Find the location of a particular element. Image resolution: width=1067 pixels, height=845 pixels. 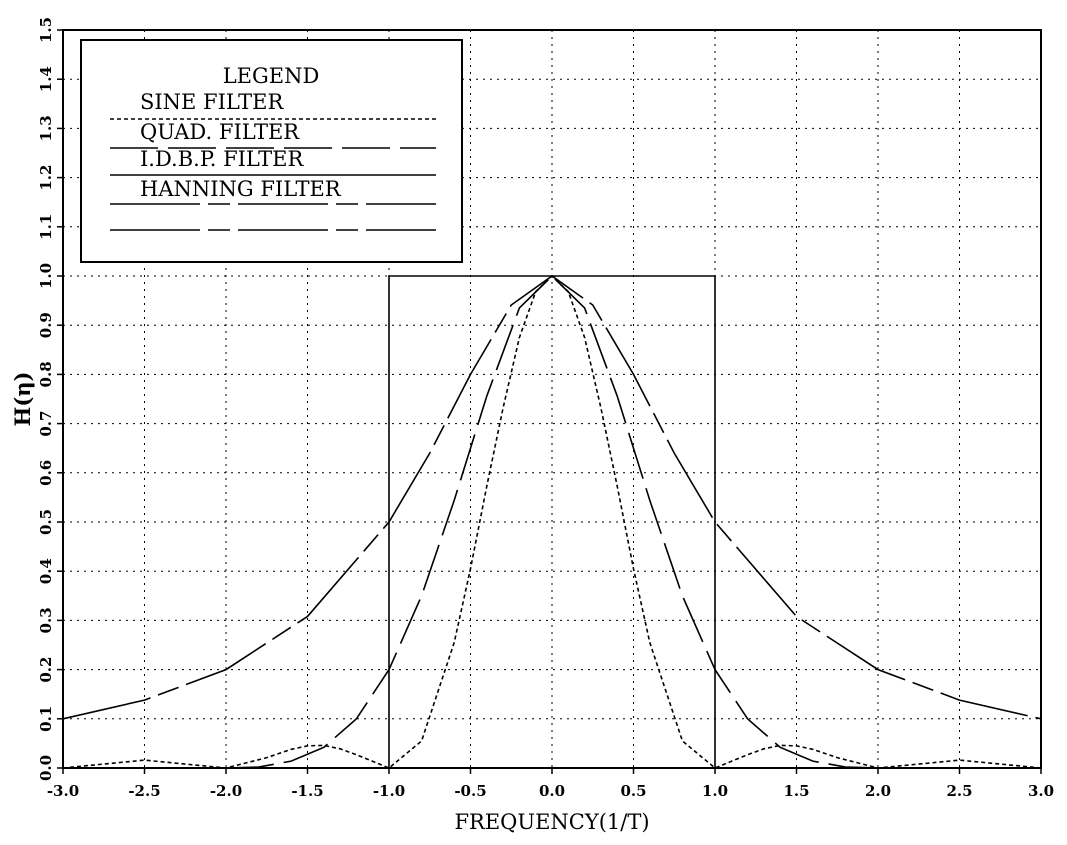

y-tick-label-15: 1.5 is located at coordinates (46, 30).